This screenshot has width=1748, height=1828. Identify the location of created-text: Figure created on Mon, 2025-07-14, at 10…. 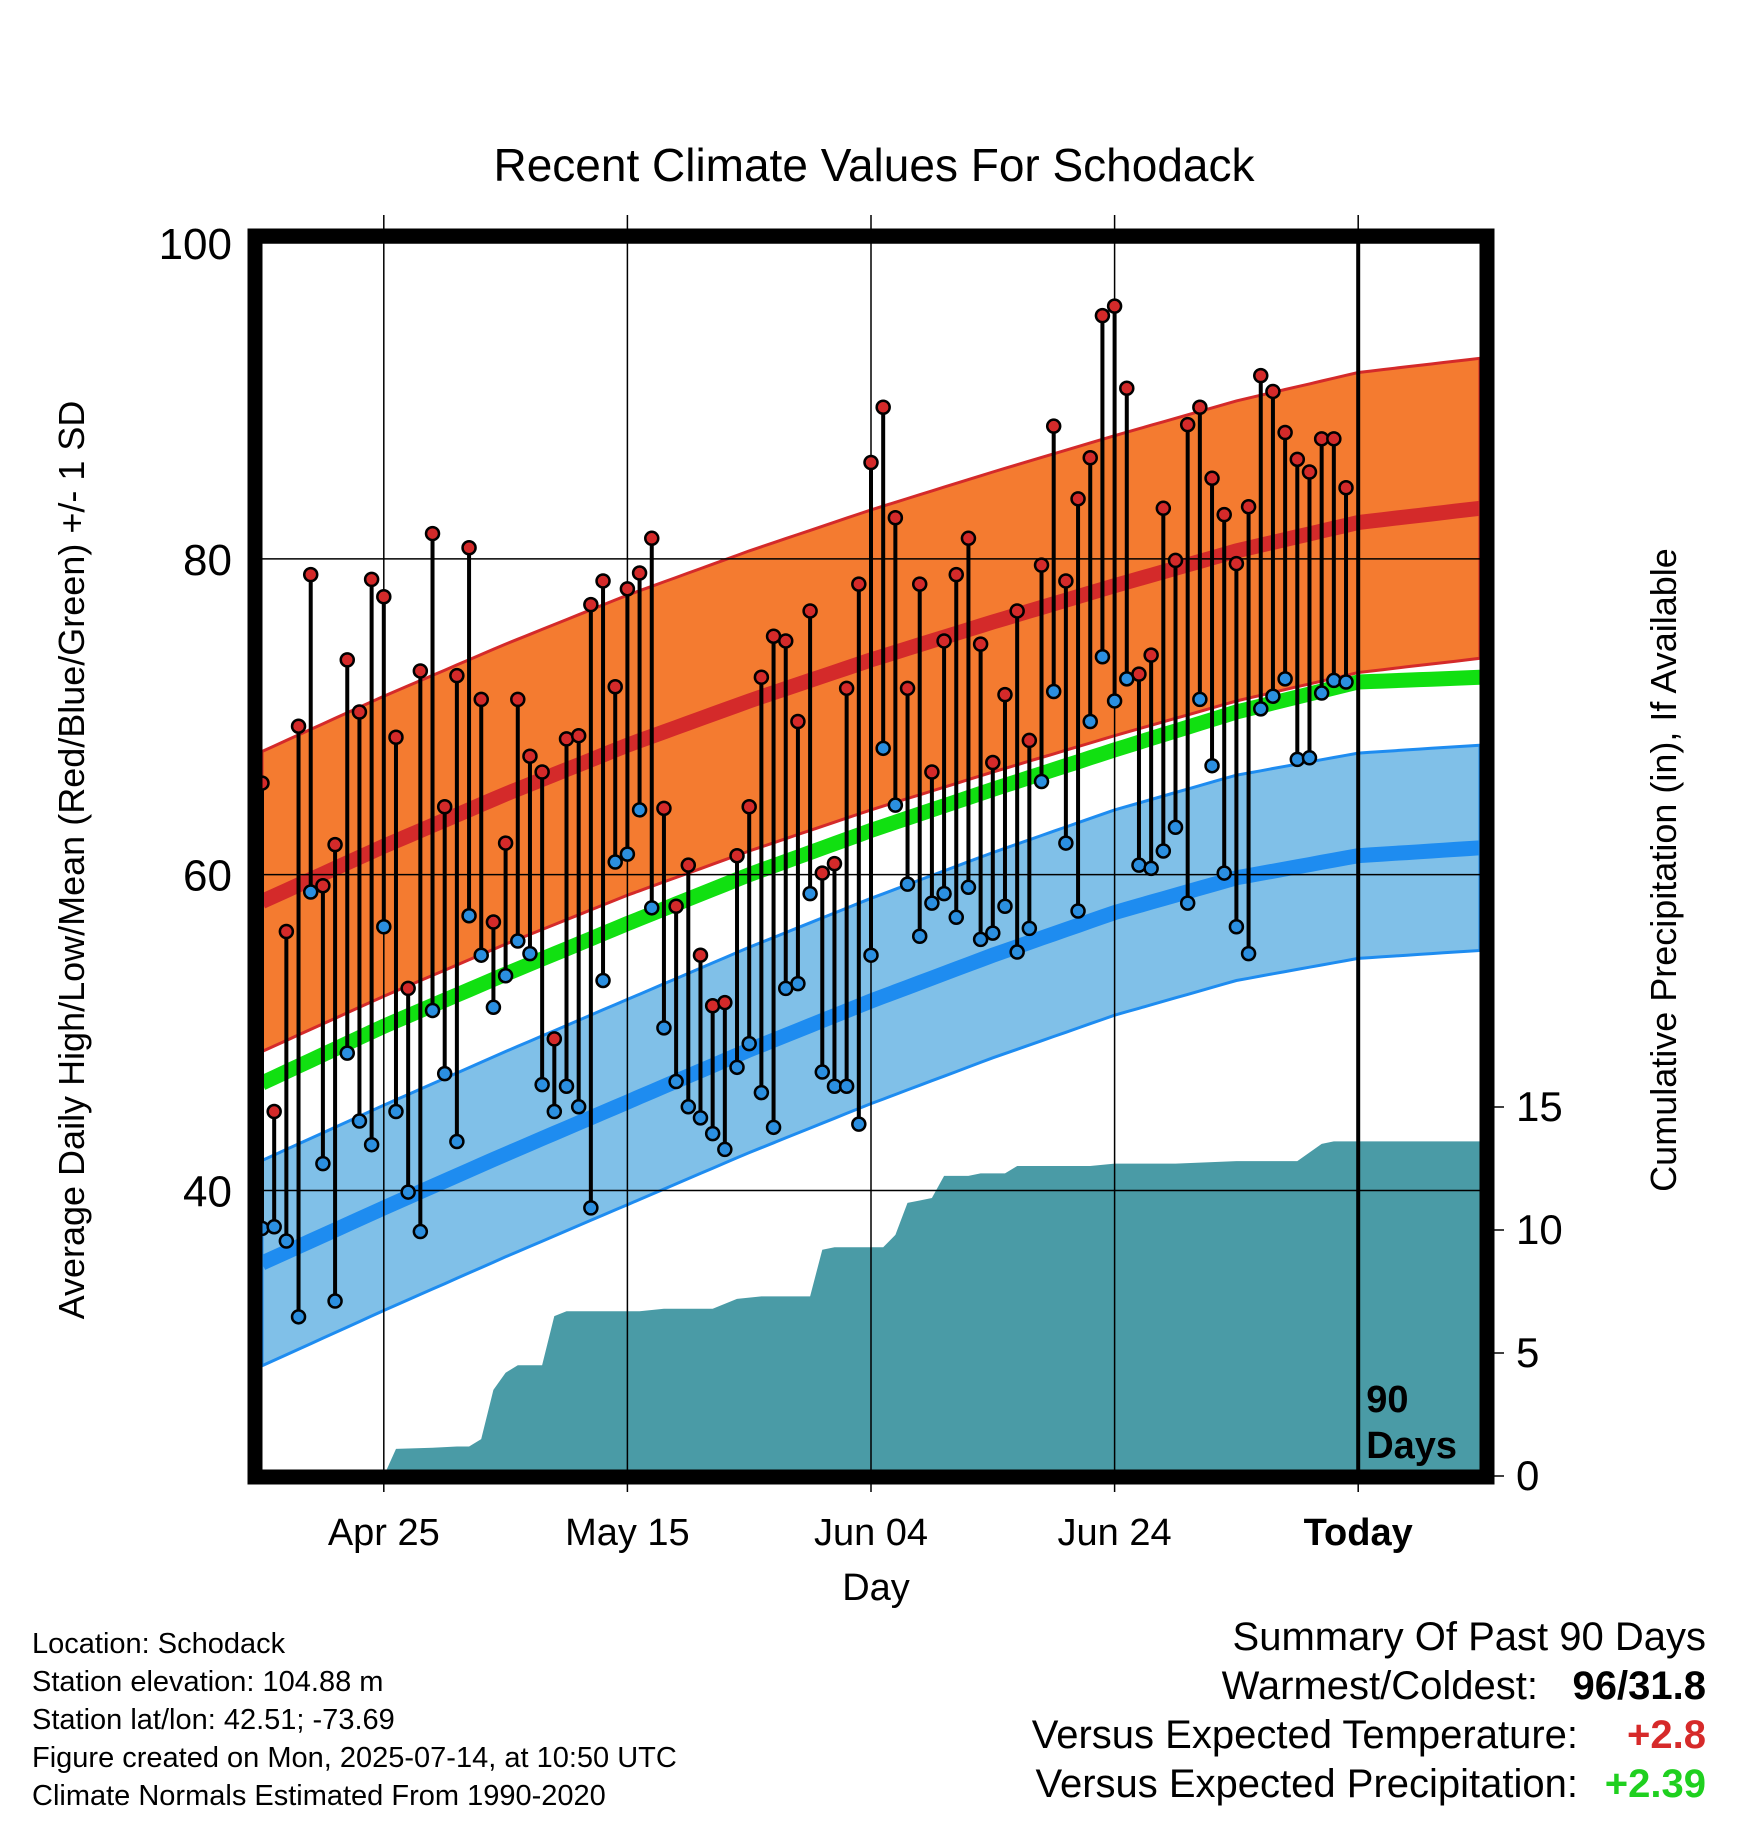
(354, 1758).